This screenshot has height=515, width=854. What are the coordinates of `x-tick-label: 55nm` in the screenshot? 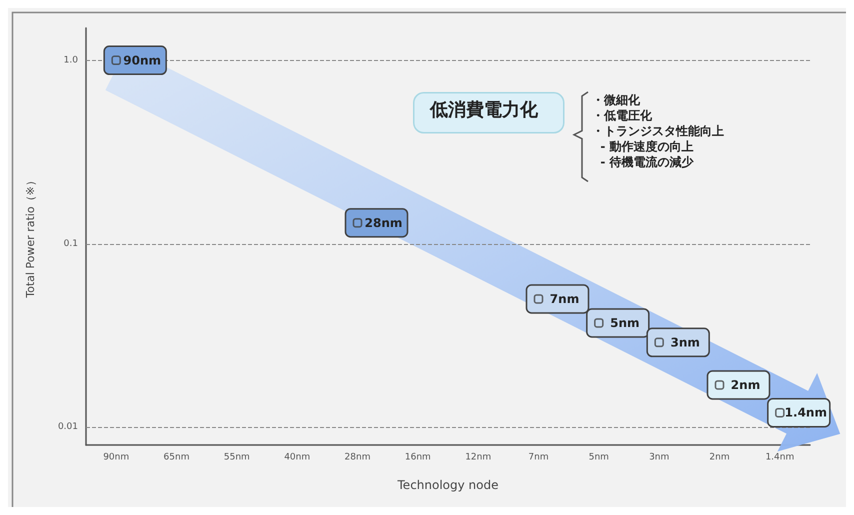 It's located at (237, 457).